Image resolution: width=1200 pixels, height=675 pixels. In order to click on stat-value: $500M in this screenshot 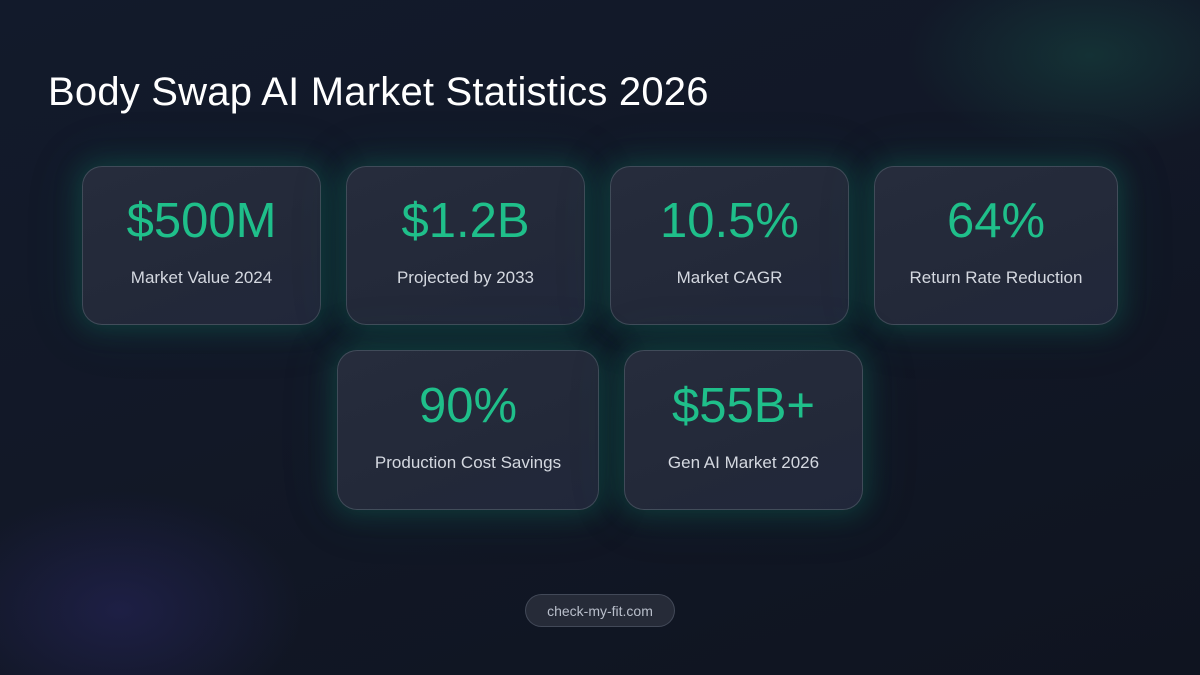, I will do `click(201, 221)`.